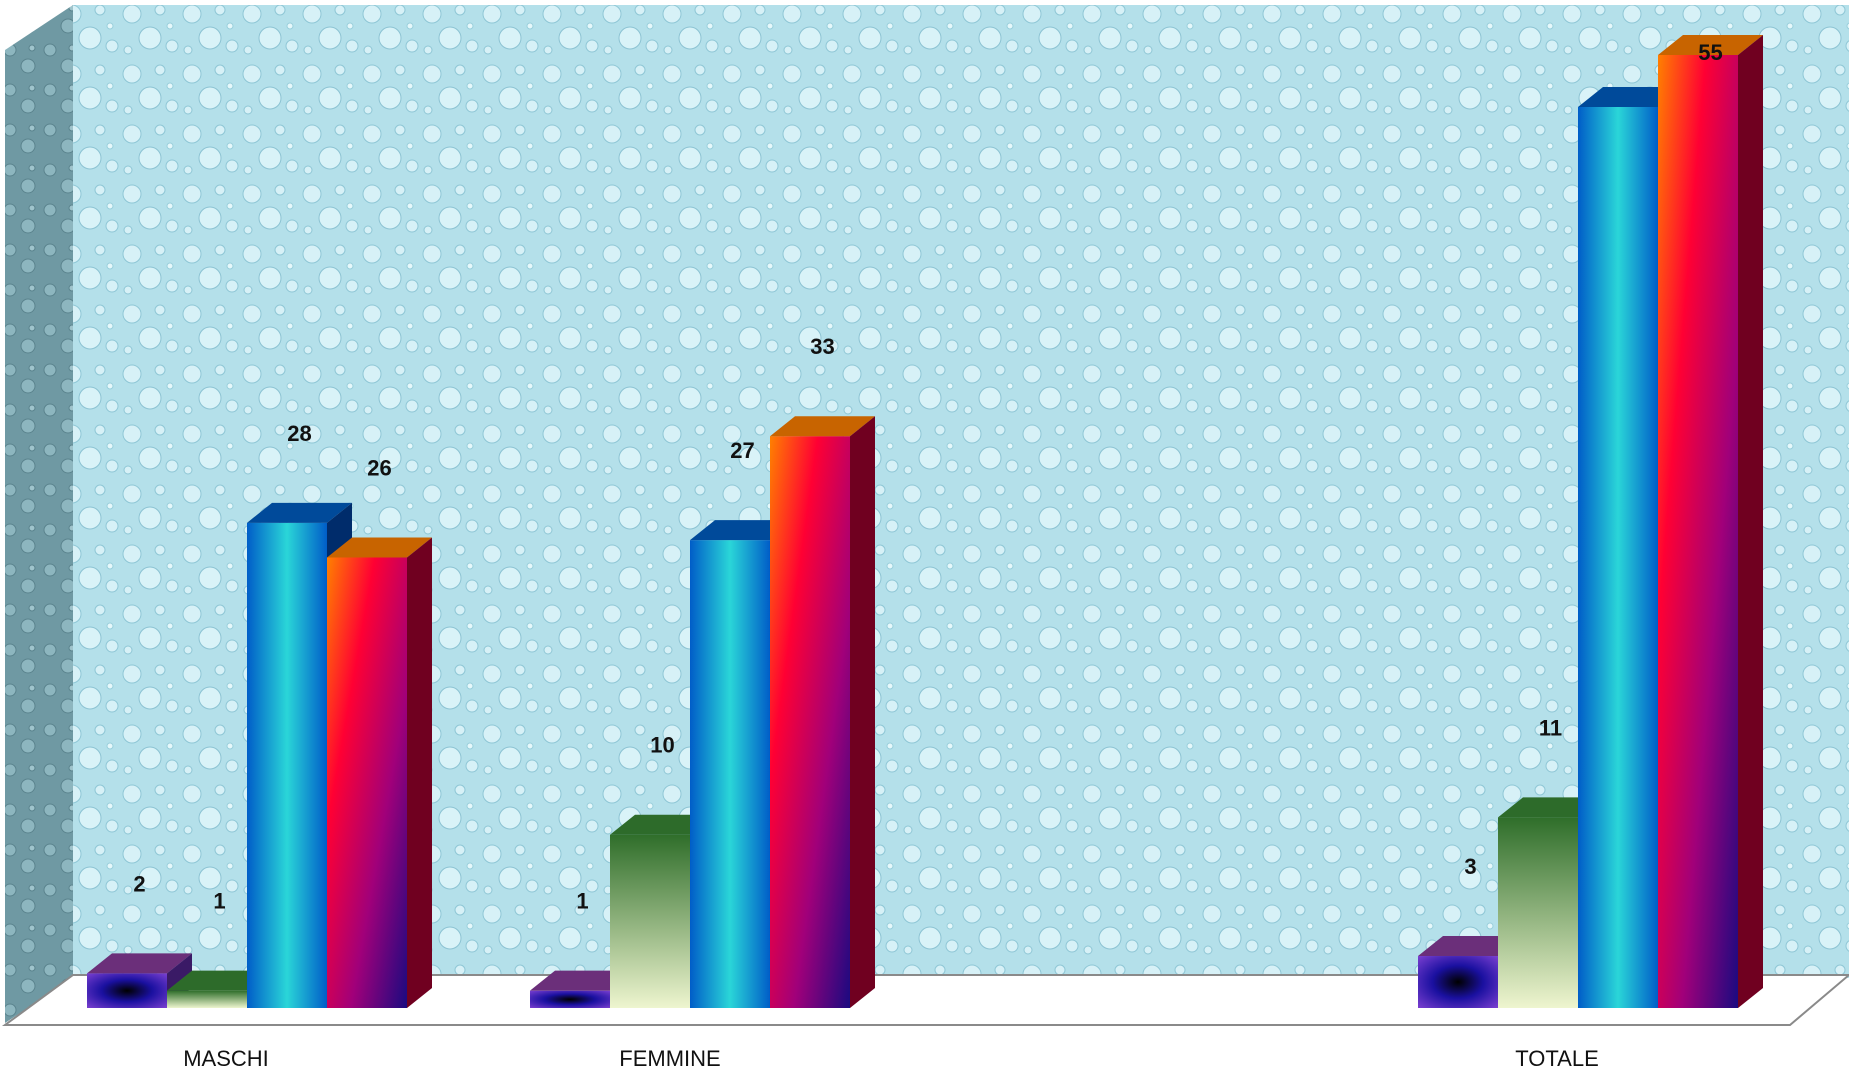 This screenshot has height=1072, width=1849. I want to click on category-label-totale: TOTALE, so click(1557, 1058).